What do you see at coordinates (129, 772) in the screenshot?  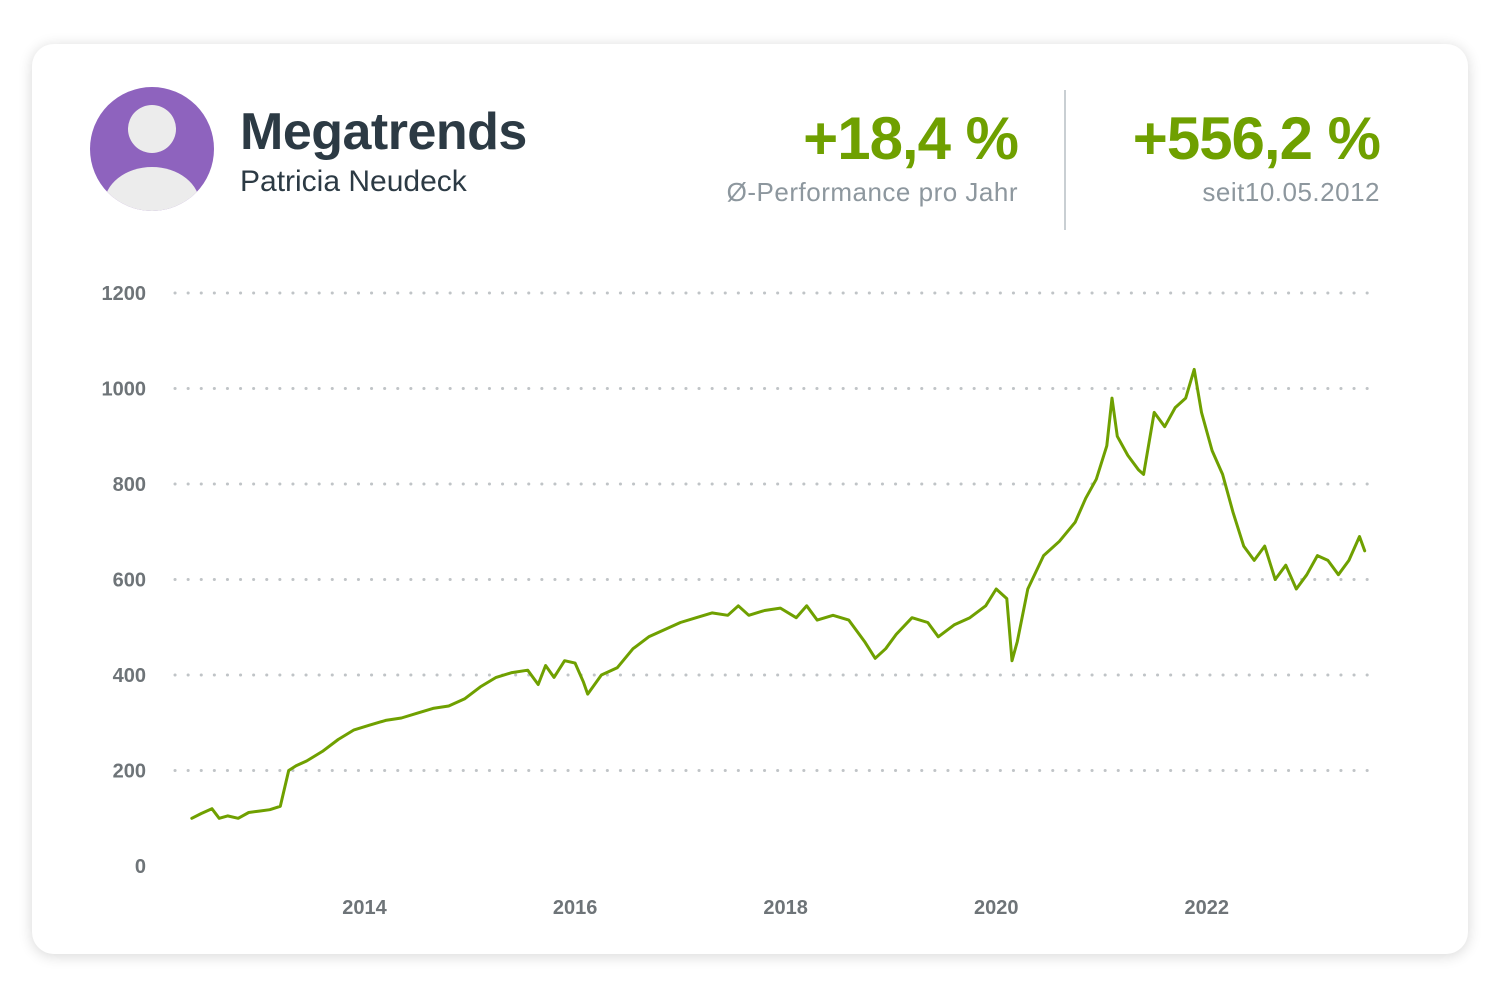 I see `y-tick-label: 200` at bounding box center [129, 772].